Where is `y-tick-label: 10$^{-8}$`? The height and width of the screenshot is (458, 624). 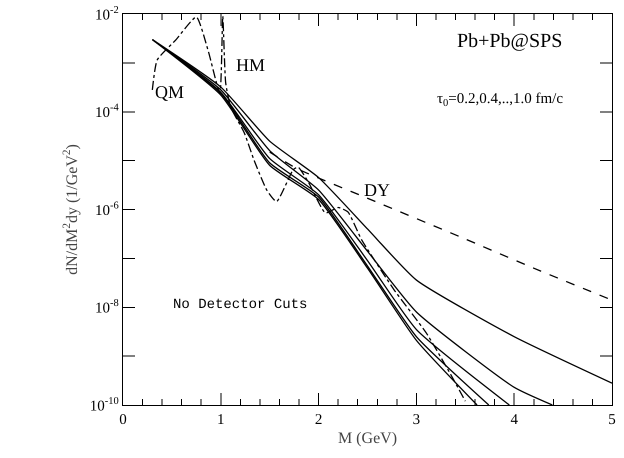 y-tick-label: 10$^{-8}$ is located at coordinates (107, 307).